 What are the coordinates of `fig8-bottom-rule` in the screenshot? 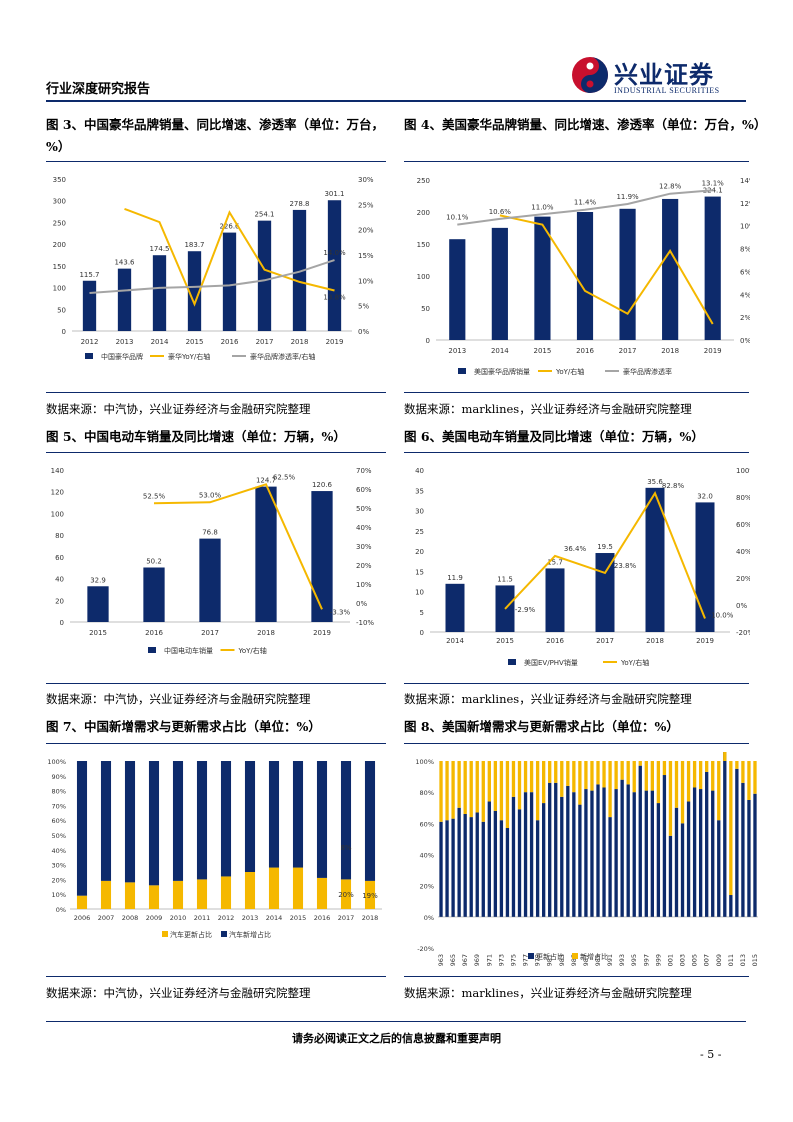 It's located at (576, 976).